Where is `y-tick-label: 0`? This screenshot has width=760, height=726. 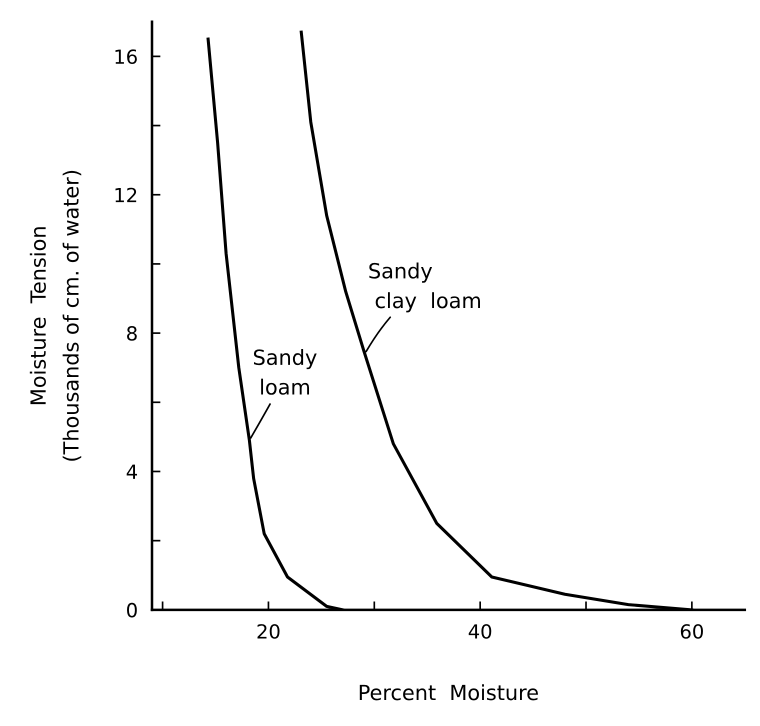 y-tick-label: 0 is located at coordinates (132, 610).